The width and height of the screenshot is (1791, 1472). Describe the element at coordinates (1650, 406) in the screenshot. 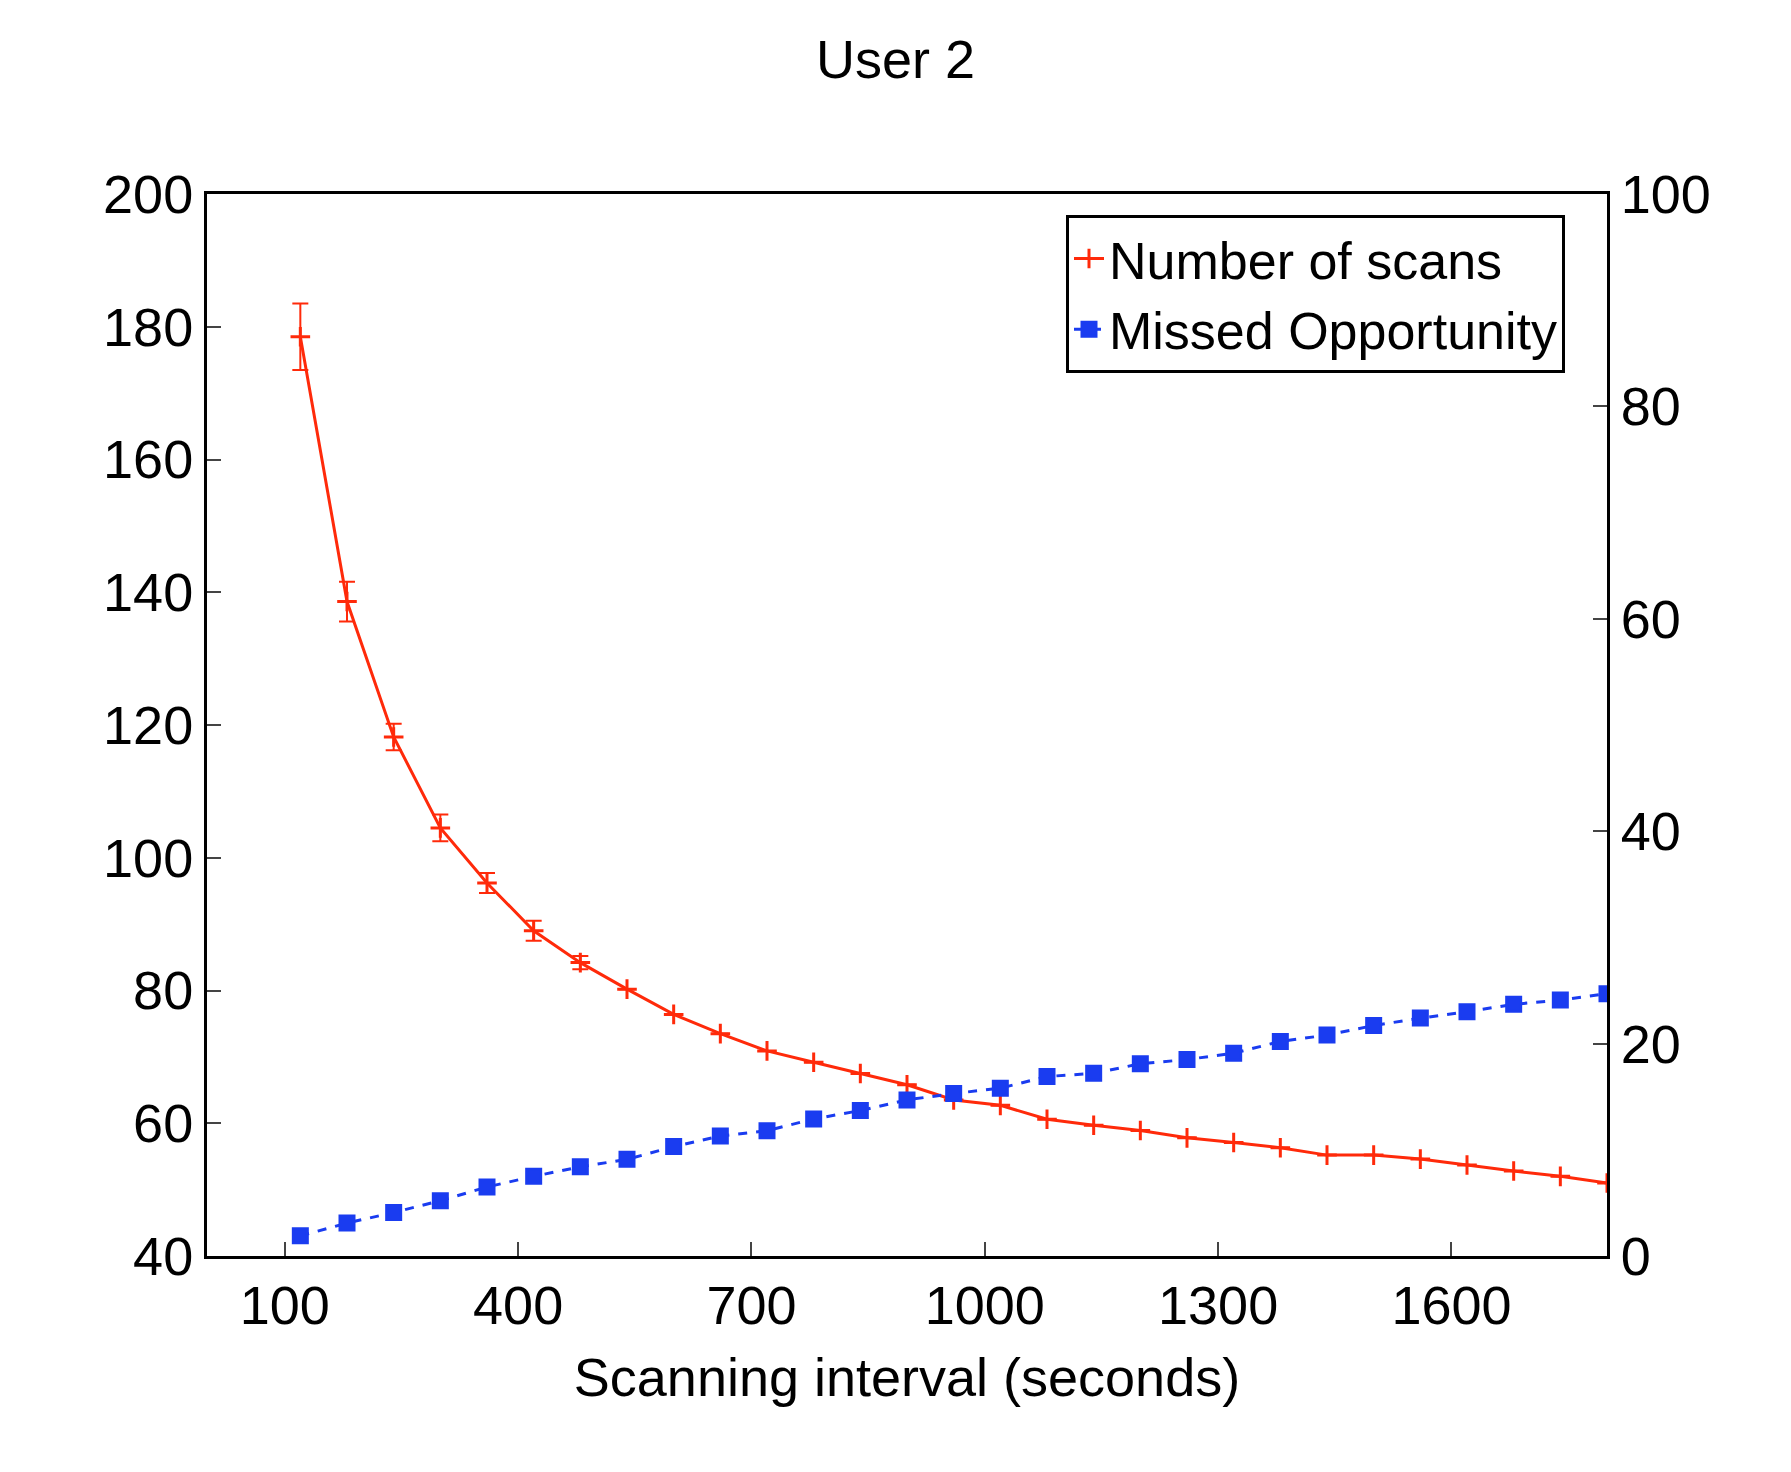

I see `y2-tick-label: 80` at that location.